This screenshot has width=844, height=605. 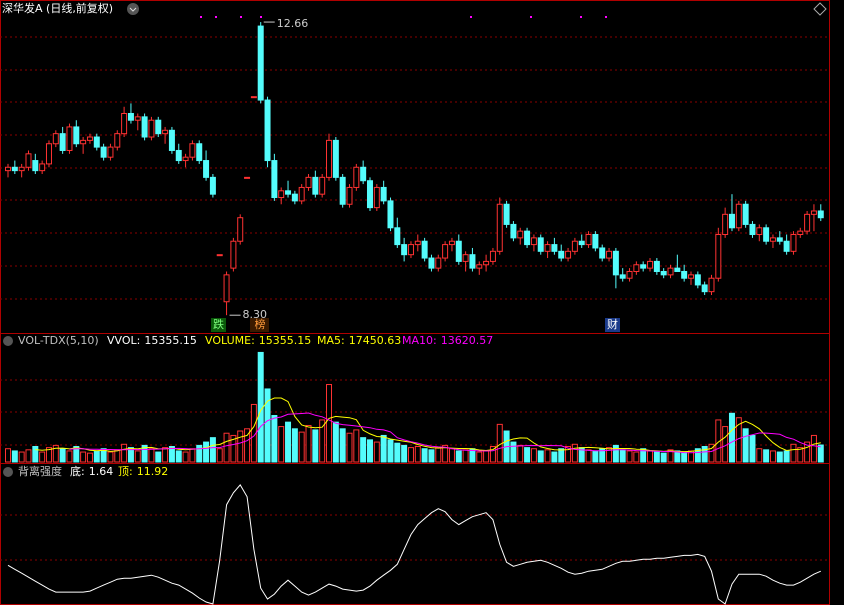 What do you see at coordinates (125, 471) in the screenshot?
I see `readout-label: 顶:` at bounding box center [125, 471].